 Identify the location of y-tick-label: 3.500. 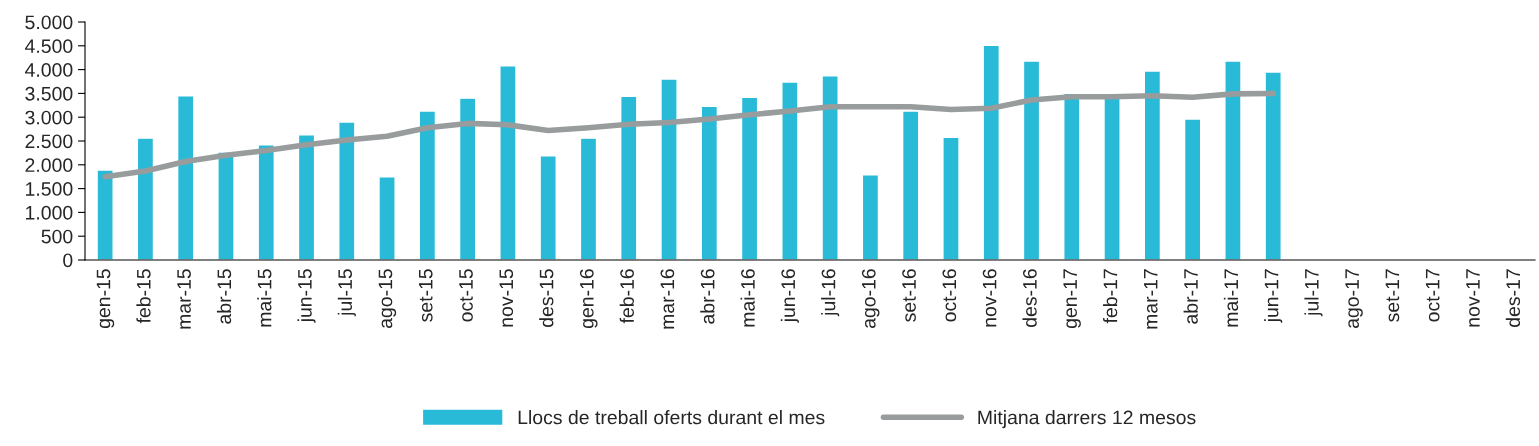
(49, 93).